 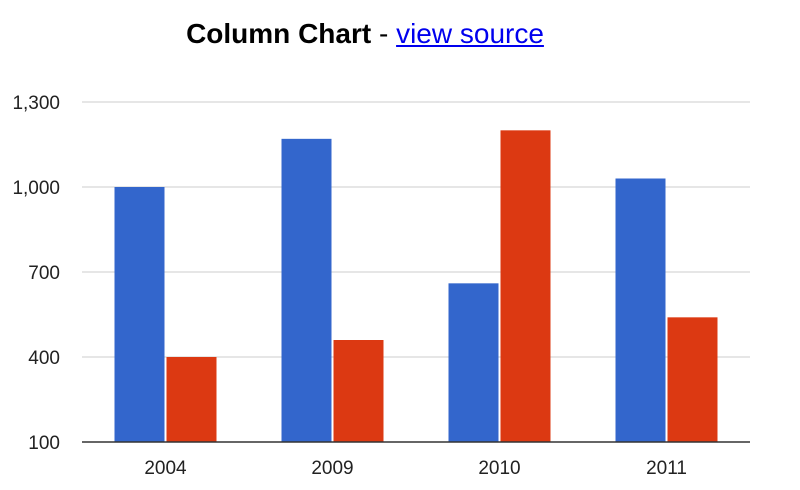 What do you see at coordinates (44, 358) in the screenshot?
I see `y-tick-label: 400` at bounding box center [44, 358].